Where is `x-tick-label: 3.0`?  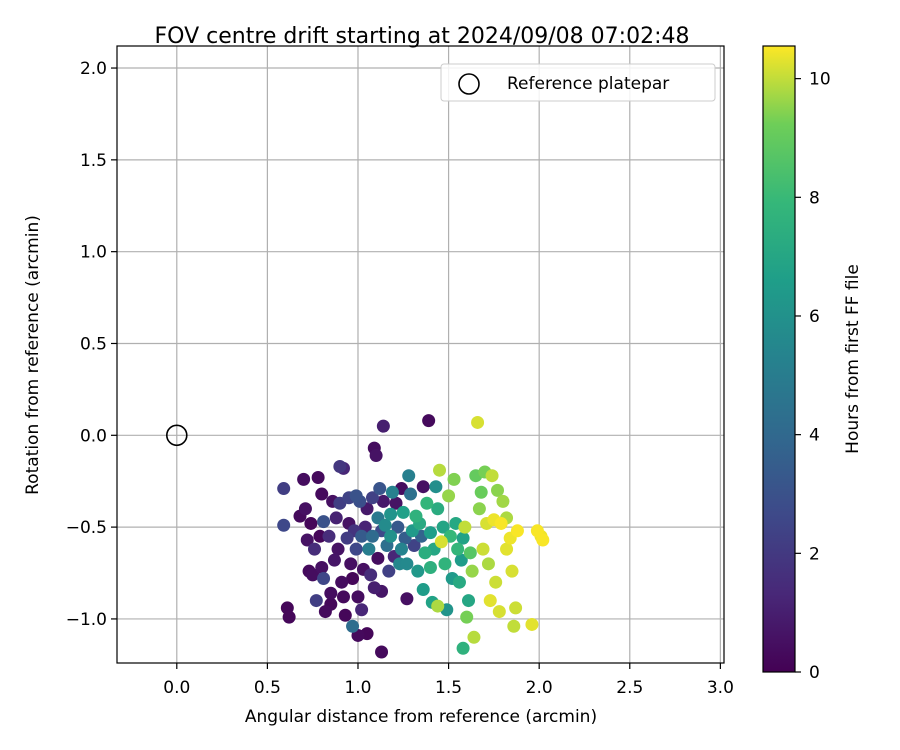 x-tick-label: 3.0 is located at coordinates (720, 688).